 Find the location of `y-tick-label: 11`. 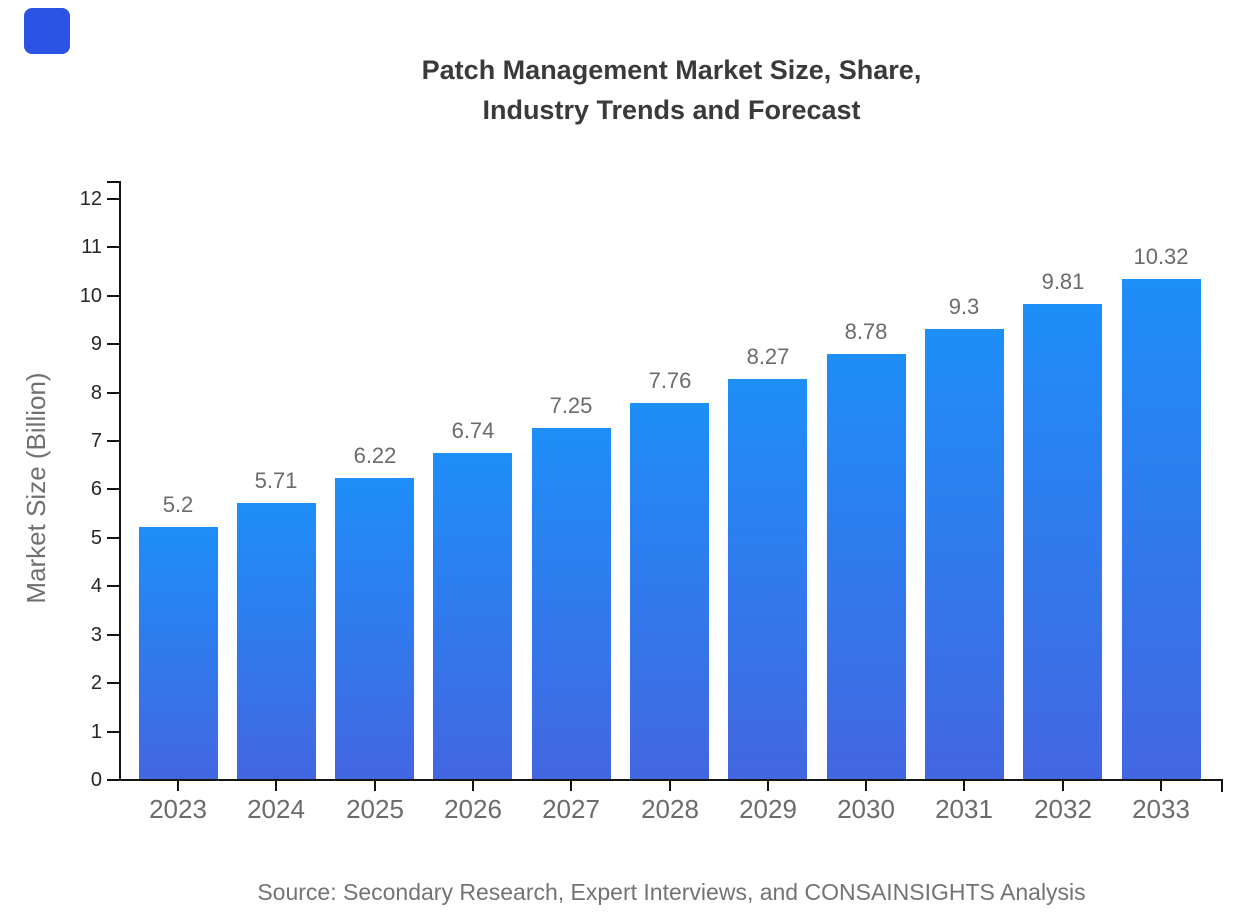

y-tick-label: 11 is located at coordinates (91, 247).